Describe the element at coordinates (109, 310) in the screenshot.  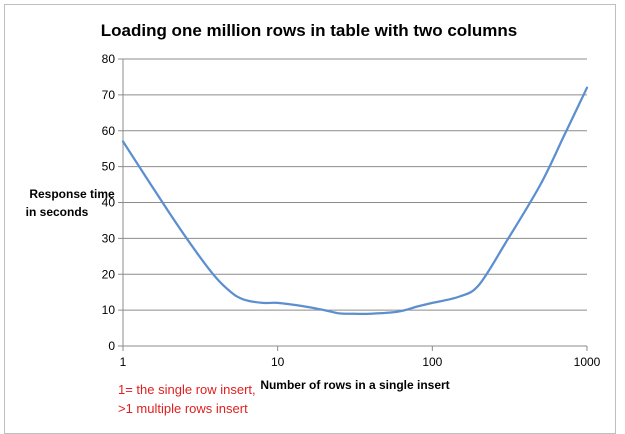
I see `y-tick-label-10: 10` at that location.